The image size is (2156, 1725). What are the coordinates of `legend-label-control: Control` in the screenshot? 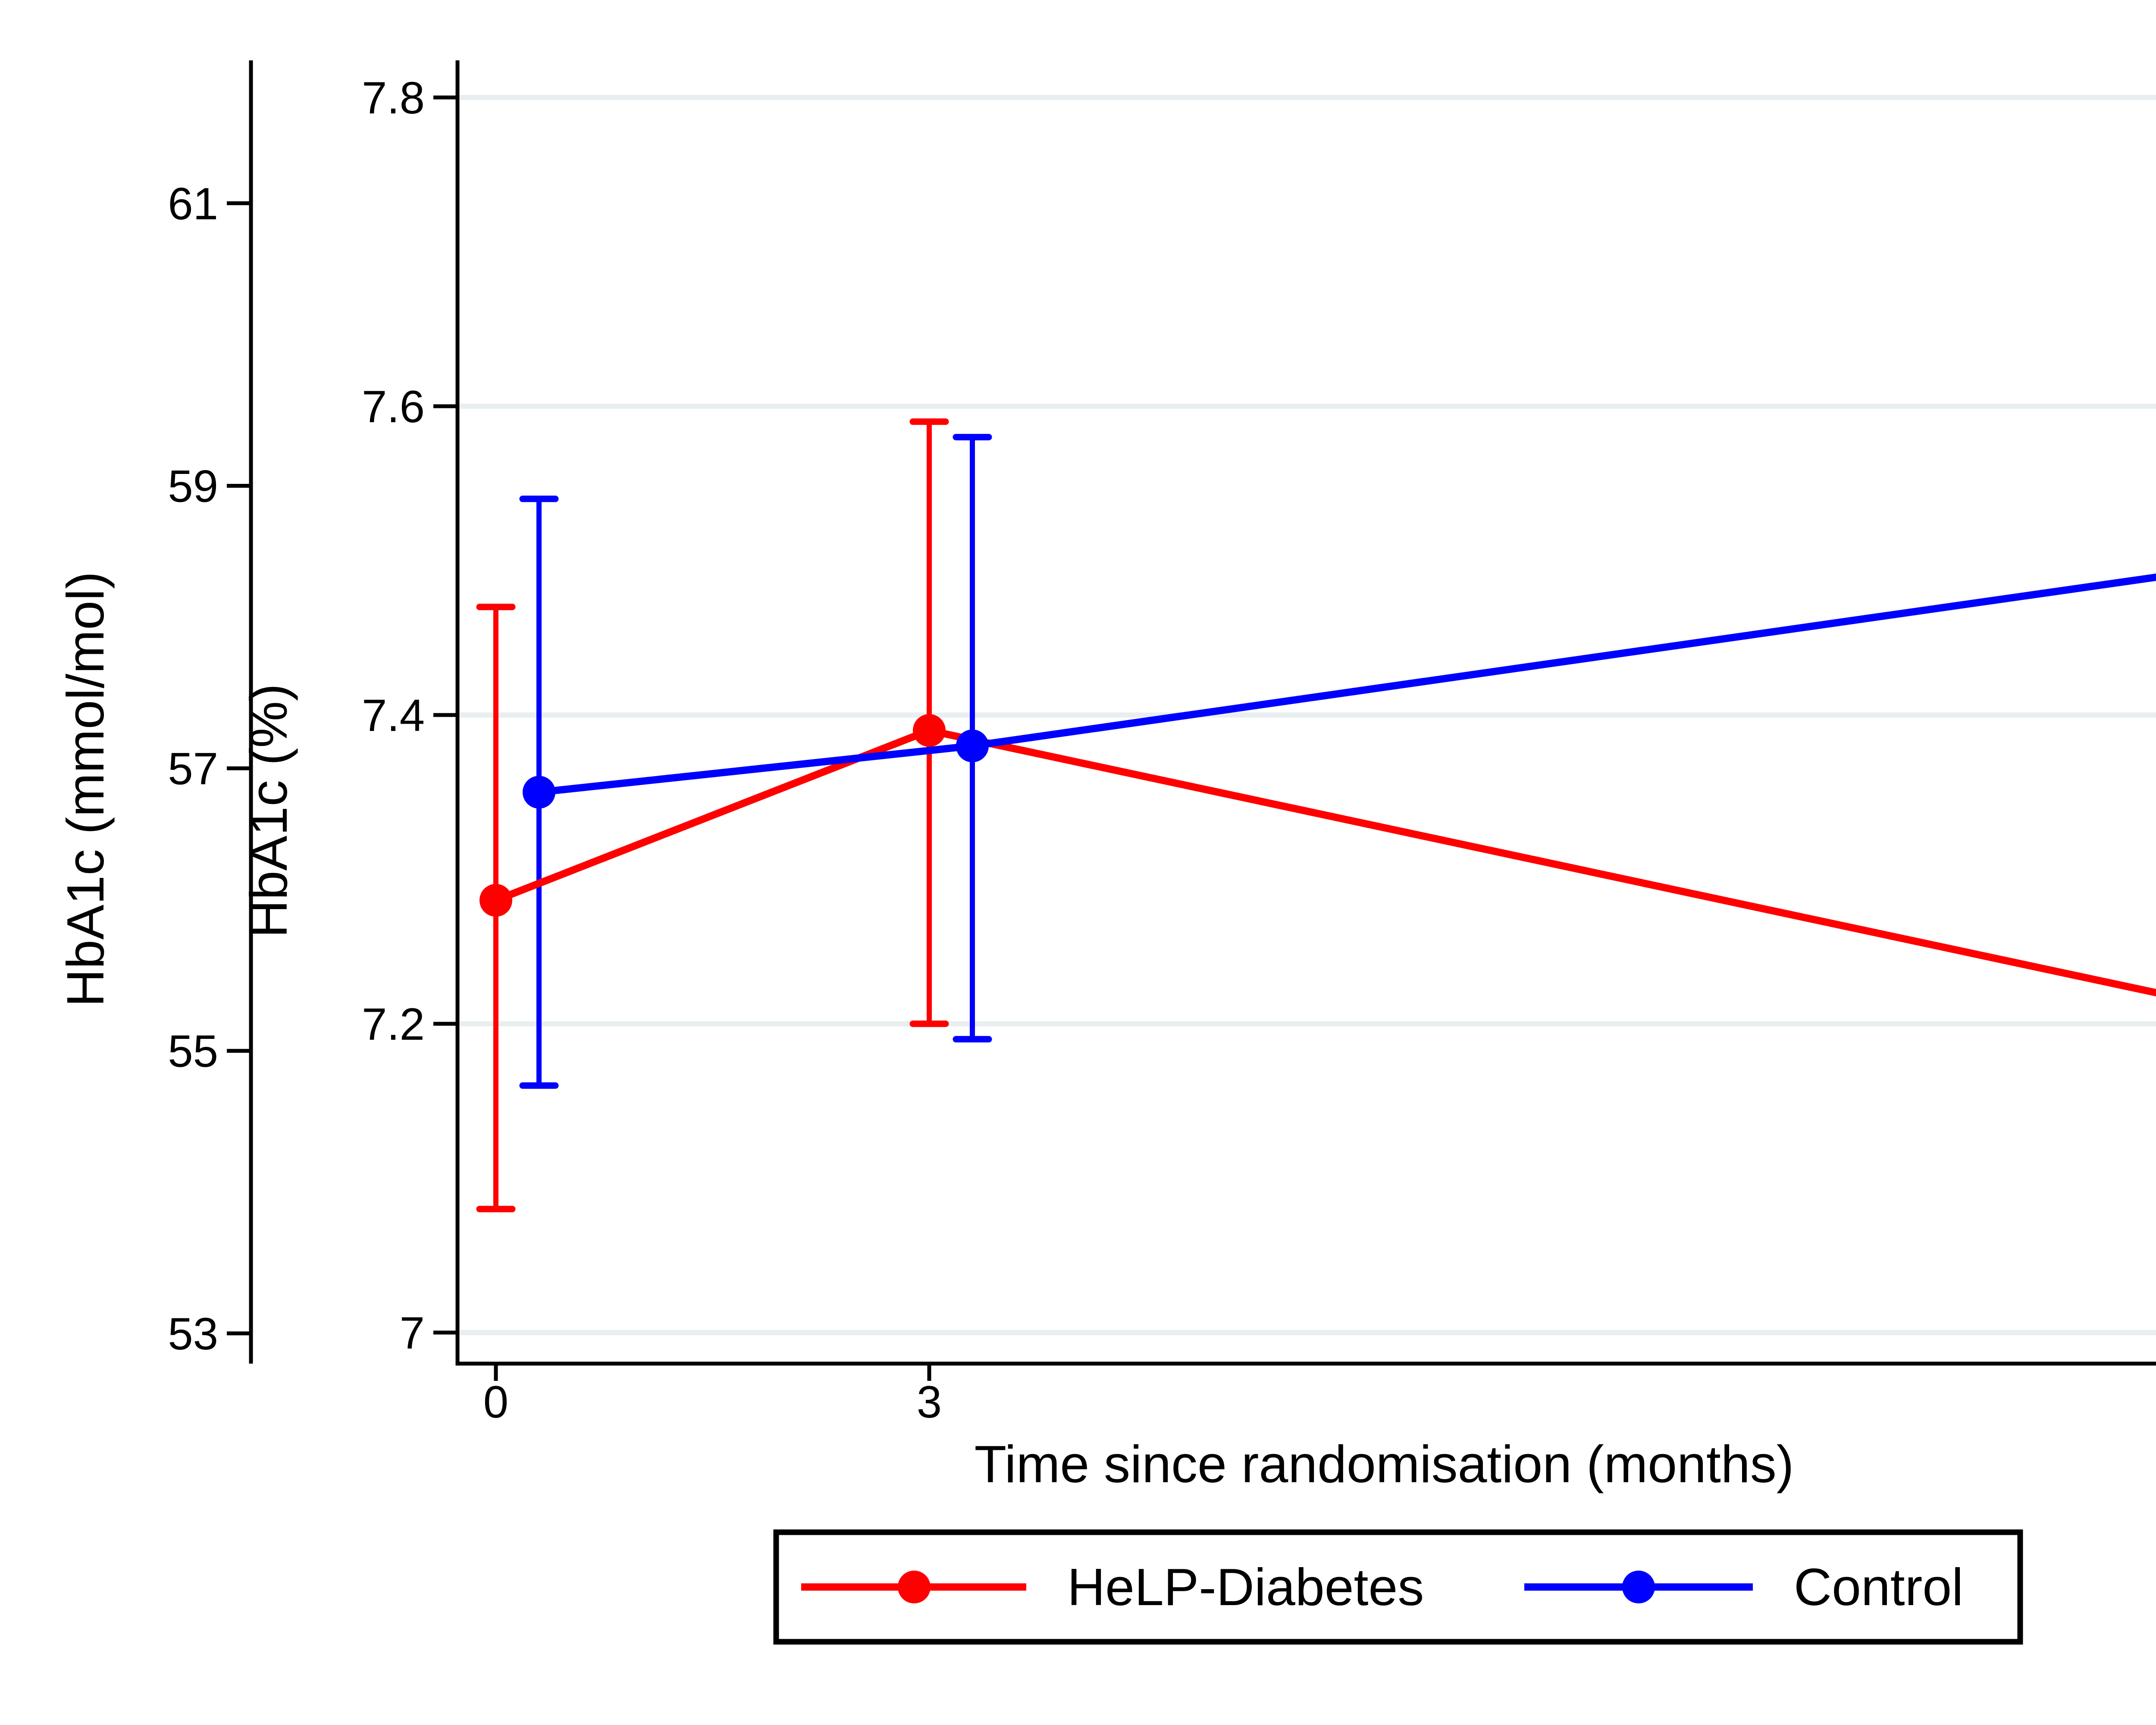 It's located at (1879, 1587).